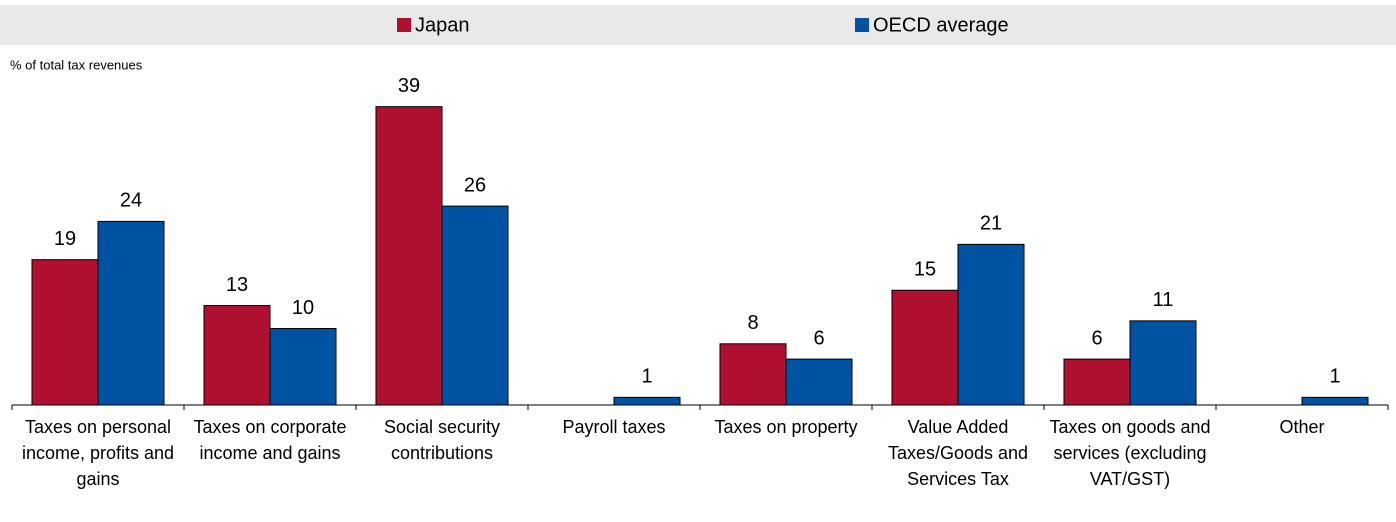 This screenshot has height=522, width=1396. What do you see at coordinates (958, 453) in the screenshot?
I see `x-tick-label: Value Added Taxes/Goods and Services Tax` at bounding box center [958, 453].